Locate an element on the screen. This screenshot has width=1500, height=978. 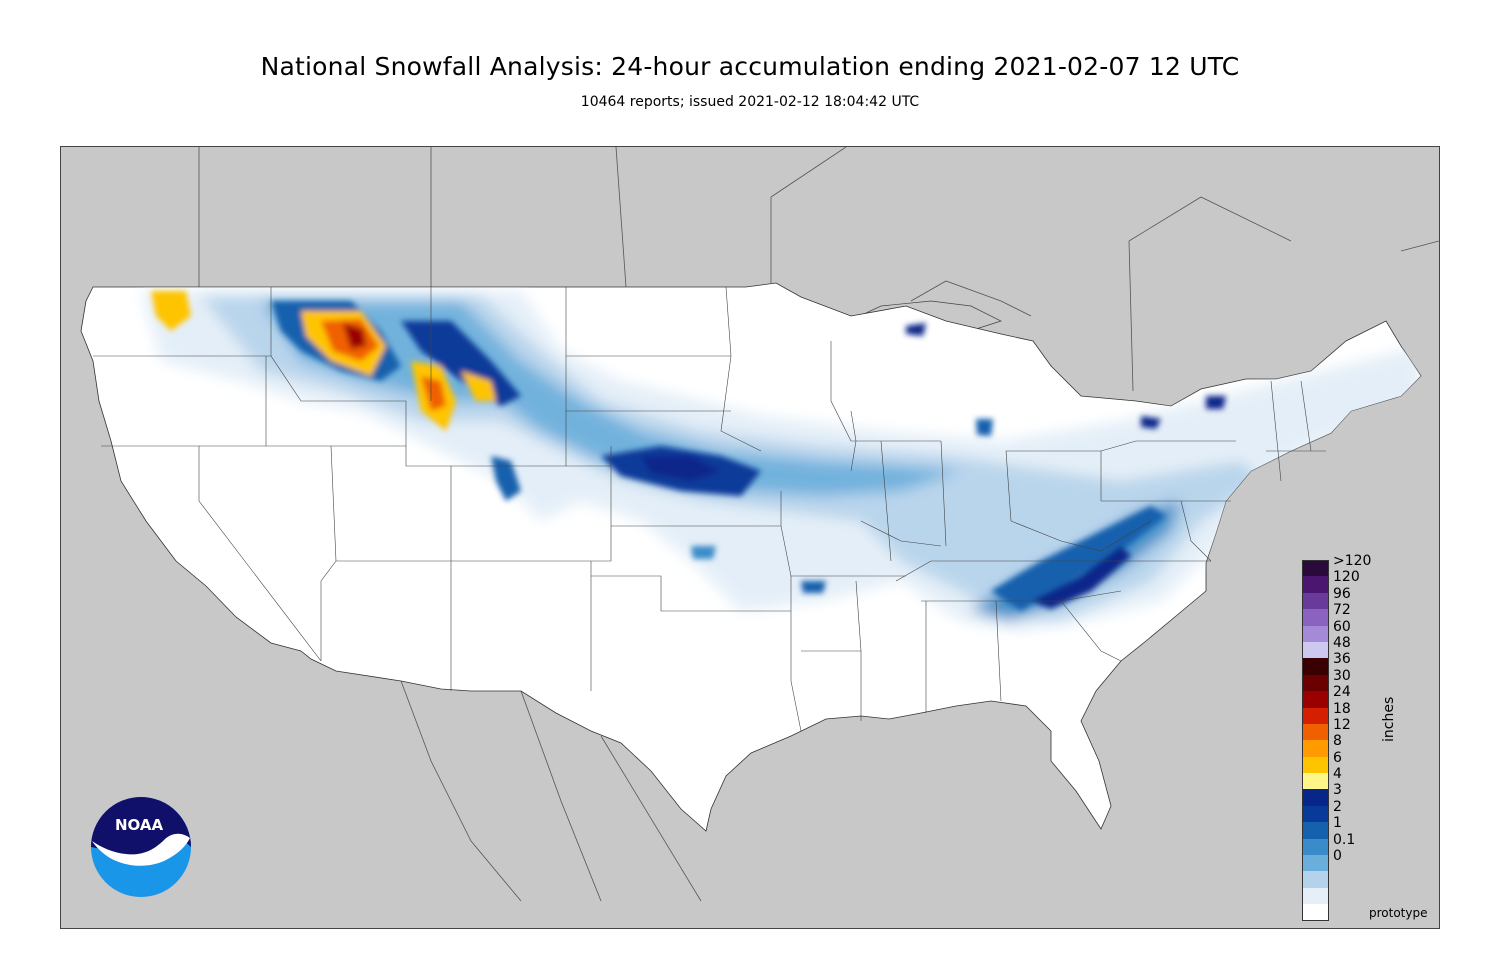
legend-row: 30 is located at coordinates (1362, 680).